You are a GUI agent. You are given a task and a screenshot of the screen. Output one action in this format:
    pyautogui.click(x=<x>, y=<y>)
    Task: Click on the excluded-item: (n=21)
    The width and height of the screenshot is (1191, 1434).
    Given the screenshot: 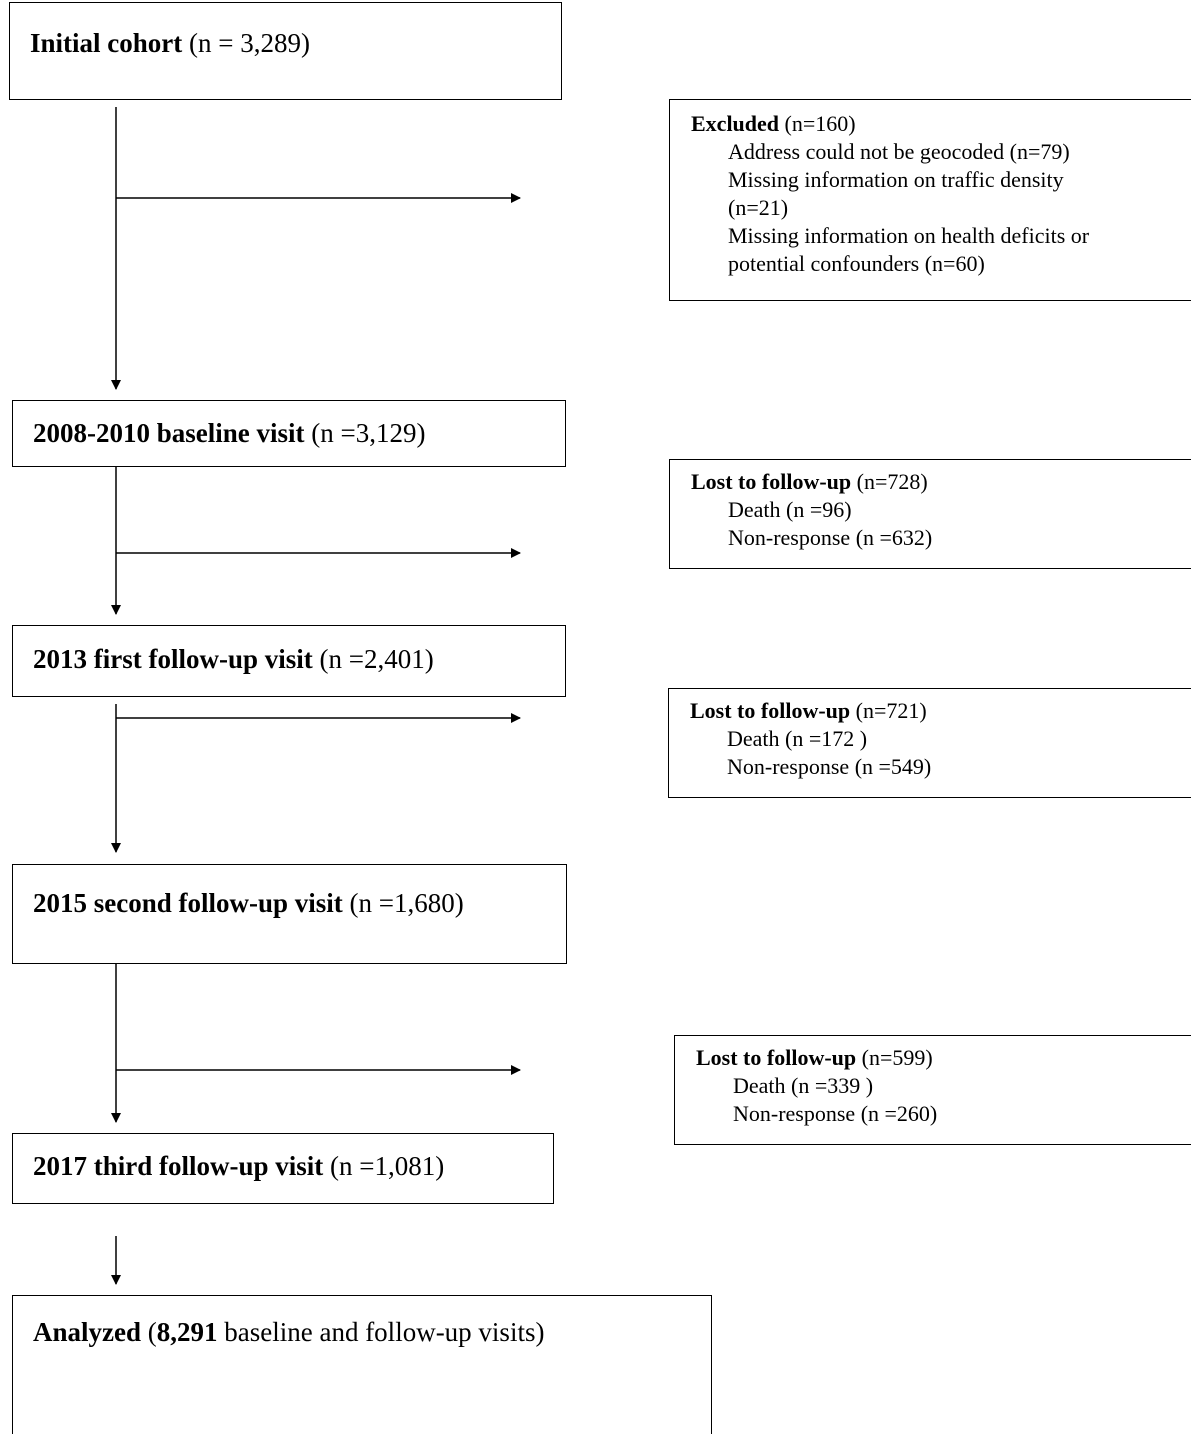 What is the action you would take?
    pyautogui.click(x=758, y=207)
    